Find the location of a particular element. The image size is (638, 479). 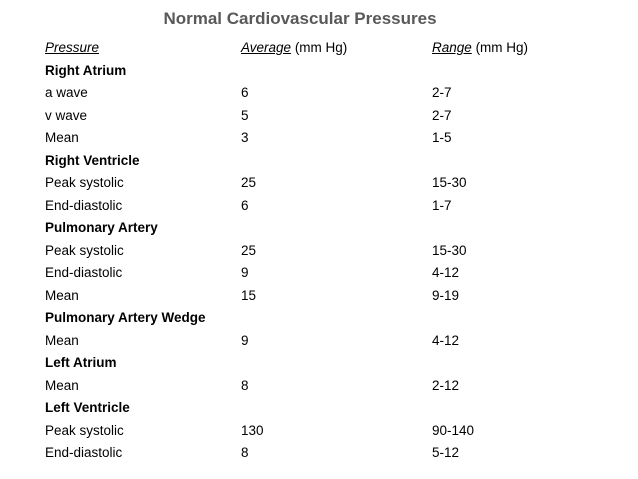

row-label: v wave is located at coordinates (66, 115).